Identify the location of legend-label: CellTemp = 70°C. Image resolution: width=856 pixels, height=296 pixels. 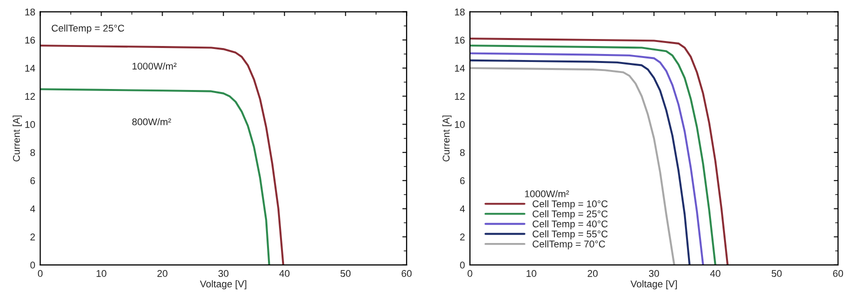
(569, 245).